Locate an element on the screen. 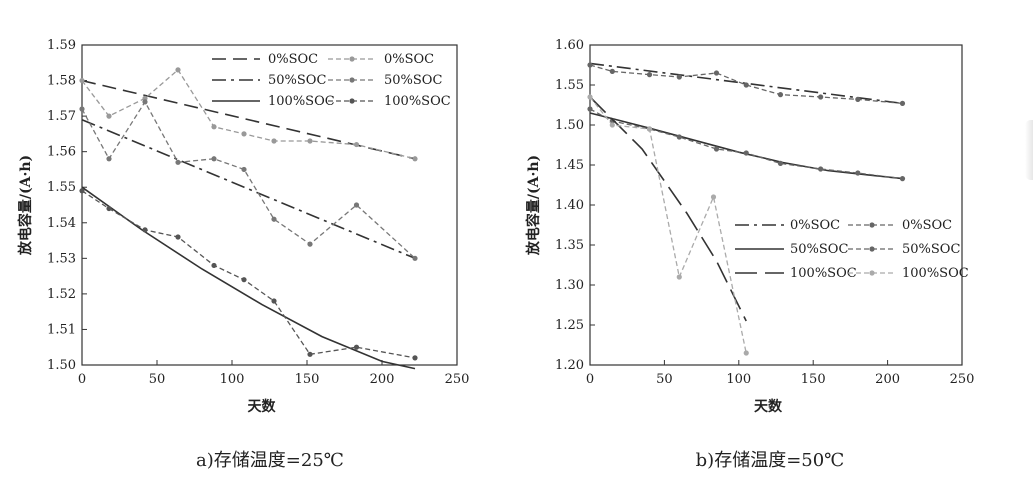 This screenshot has width=1033, height=488. y-tick-label: 1.59 is located at coordinates (61, 45).